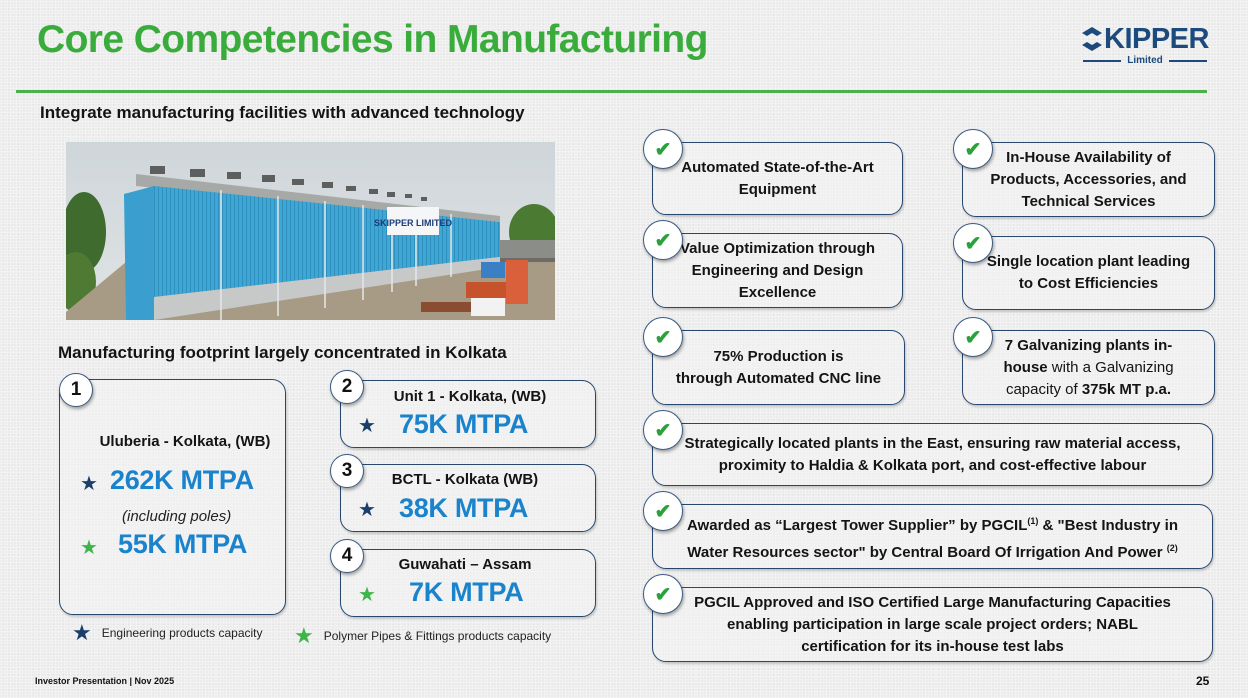 The width and height of the screenshot is (1248, 698). What do you see at coordinates (611, 91) in the screenshot?
I see `title-divider` at bounding box center [611, 91].